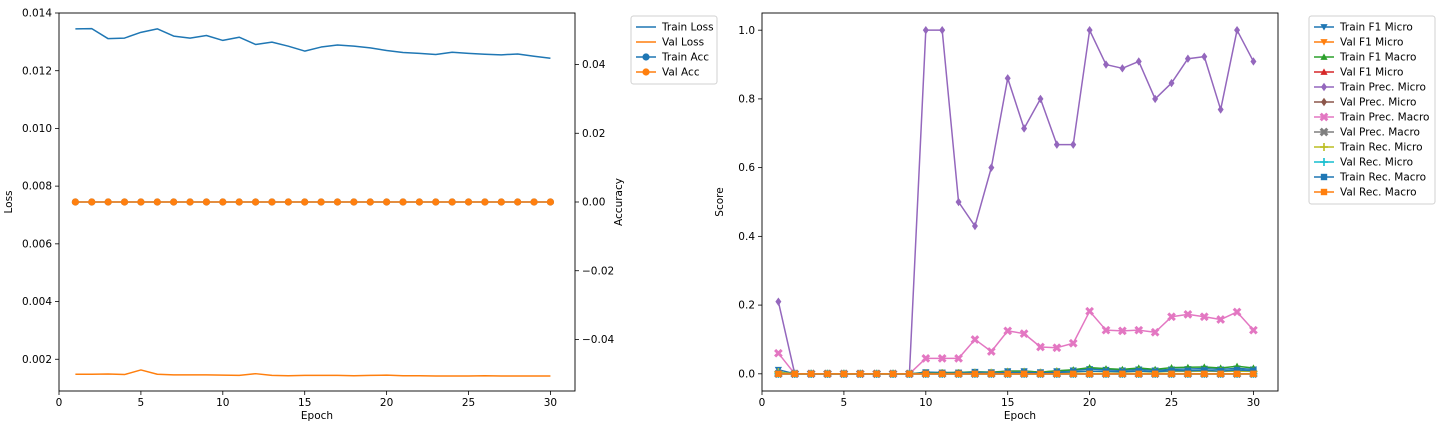 The image size is (1440, 432). What do you see at coordinates (304, 403) in the screenshot?
I see `x-tick-label: 15` at bounding box center [304, 403].